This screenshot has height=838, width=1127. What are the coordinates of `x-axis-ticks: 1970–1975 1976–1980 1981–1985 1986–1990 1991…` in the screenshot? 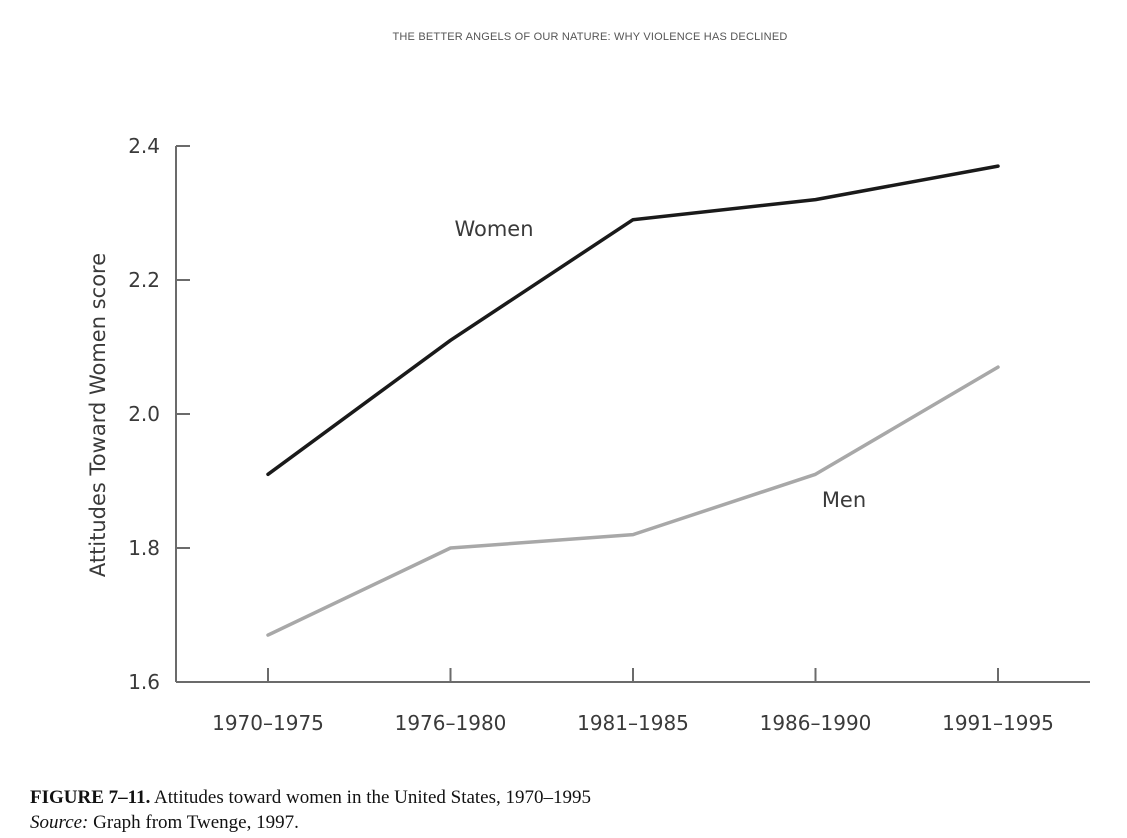 It's located at (633, 701).